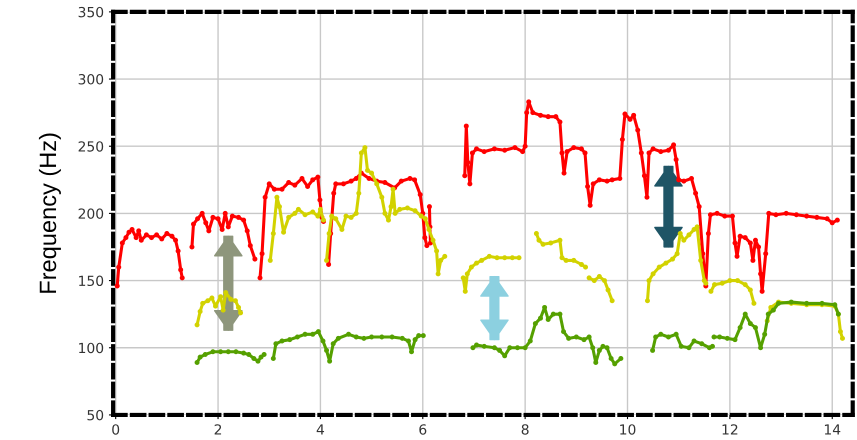 This screenshot has width=857, height=440. Describe the element at coordinates (422, 429) in the screenshot. I see `x-tick-label: 6` at that location.